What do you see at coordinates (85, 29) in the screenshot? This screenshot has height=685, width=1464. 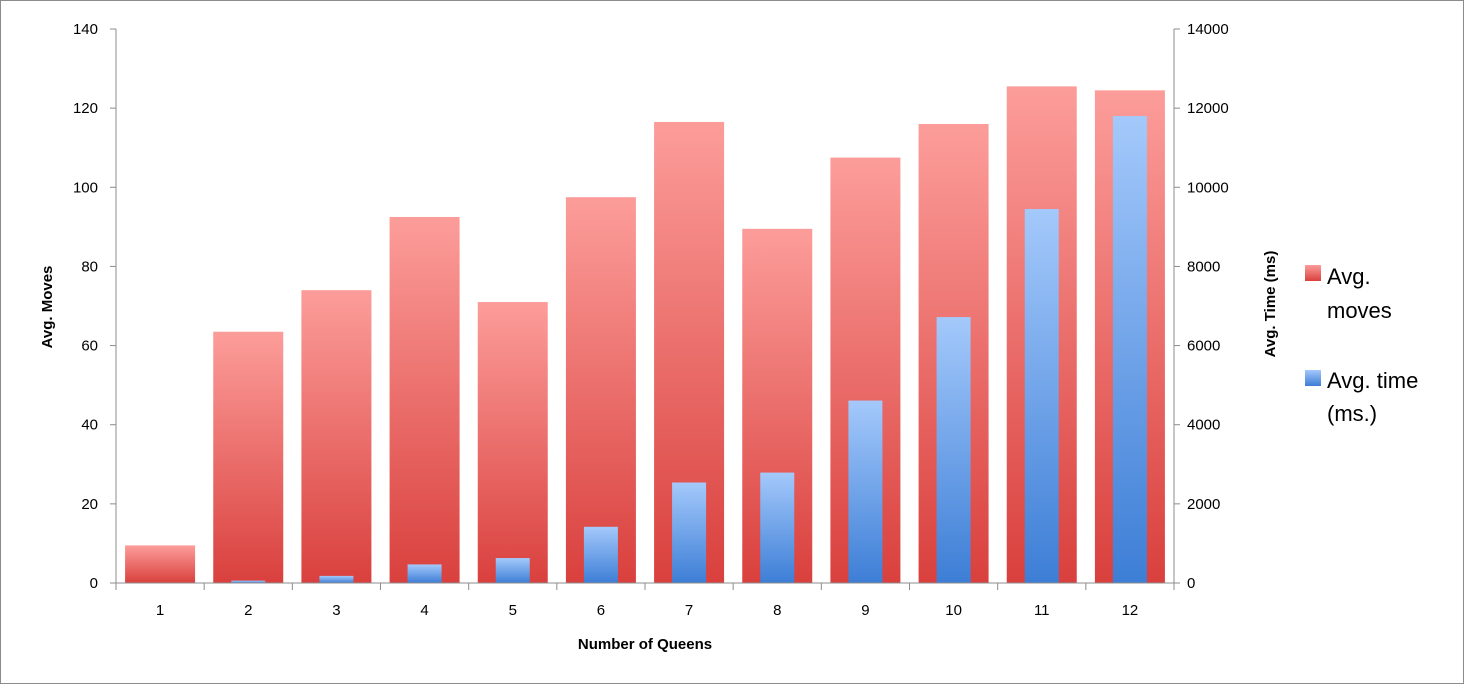 I see `left-tick-label: 140` at bounding box center [85, 29].